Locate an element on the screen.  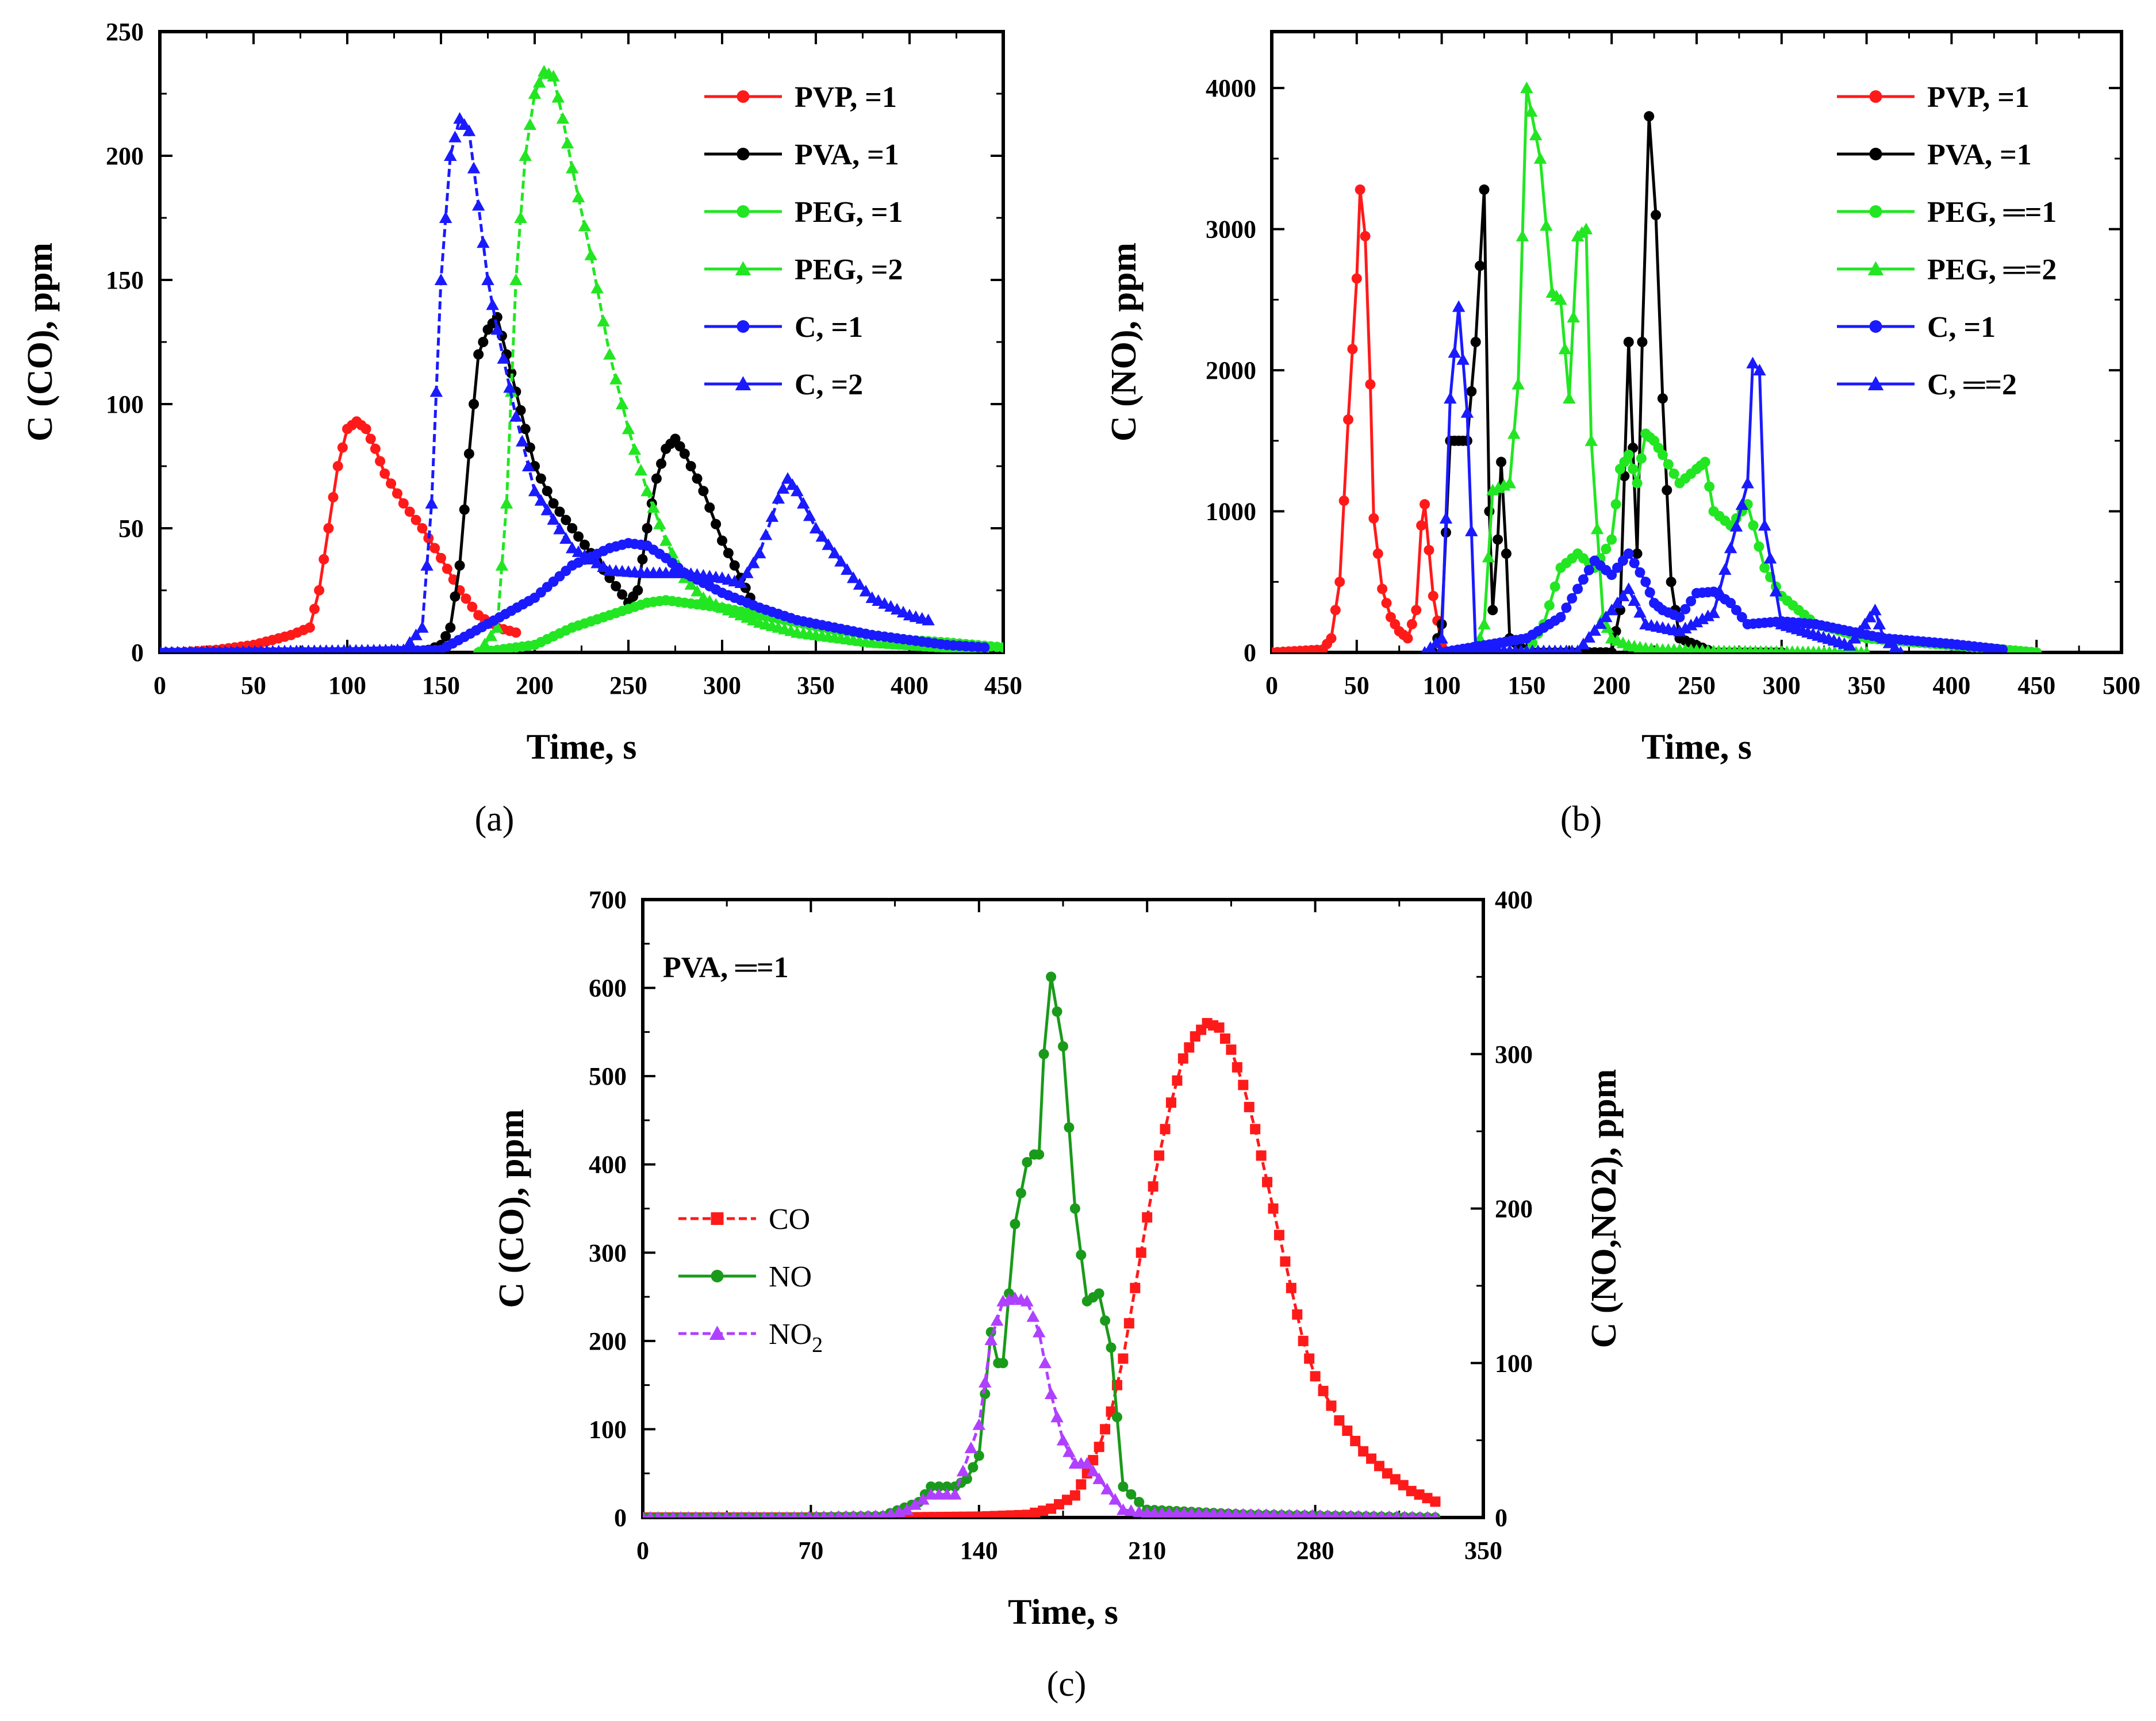
y-right-axis-title: C (NO,NO2), ppm is located at coordinates (1604, 1209).